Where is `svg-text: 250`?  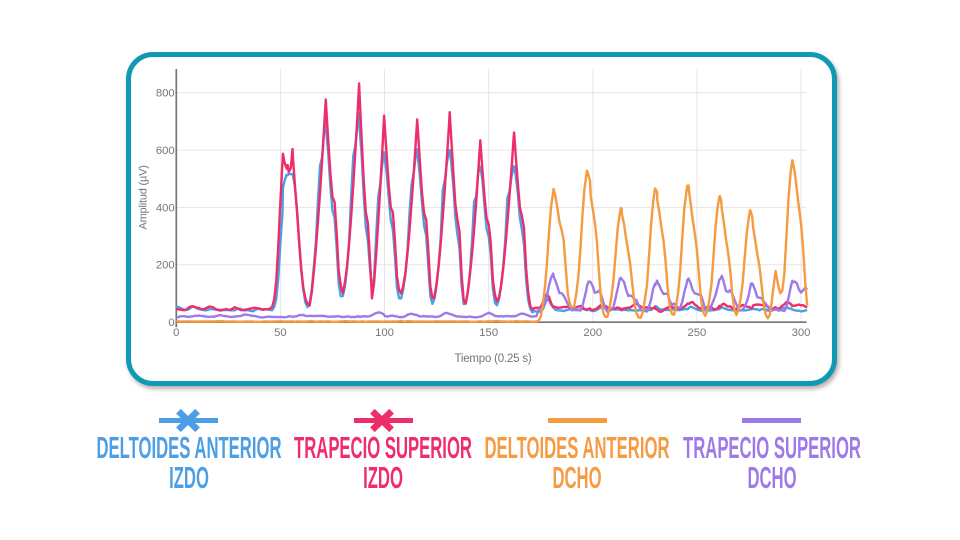 svg-text: 250 is located at coordinates (696, 333).